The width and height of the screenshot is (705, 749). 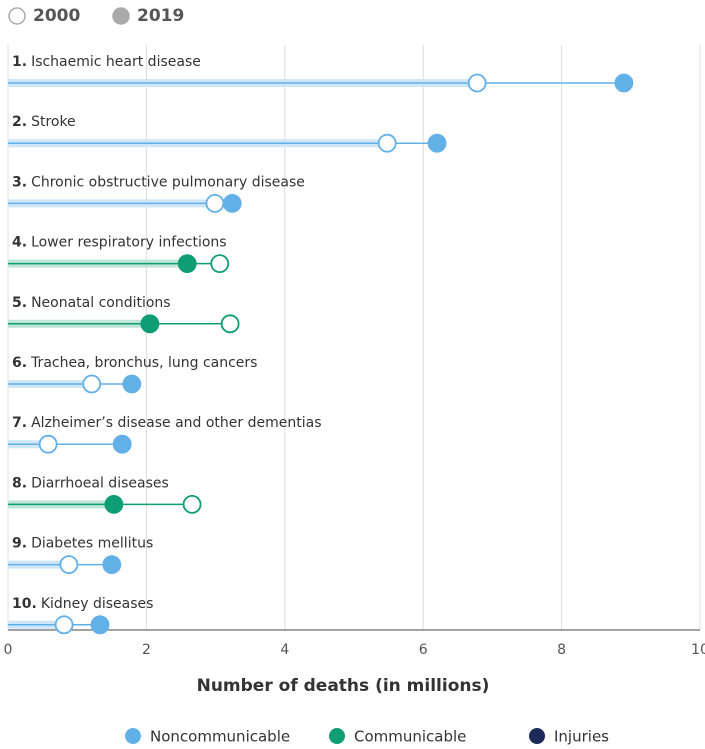 I want to click on rank: 7., so click(x=19, y=423).